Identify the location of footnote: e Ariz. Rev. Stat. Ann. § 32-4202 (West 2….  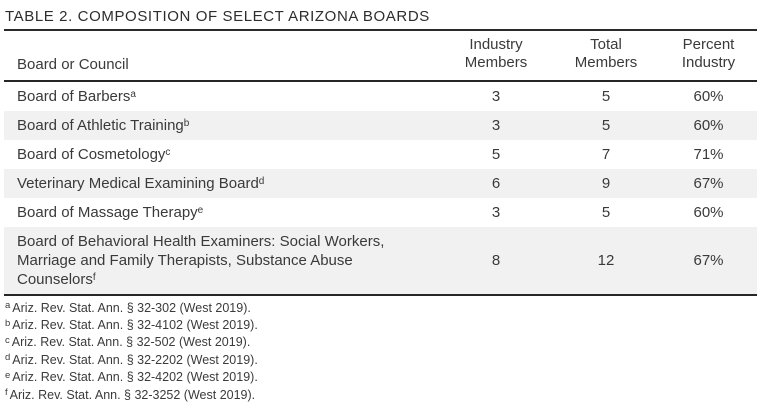
(381, 377).